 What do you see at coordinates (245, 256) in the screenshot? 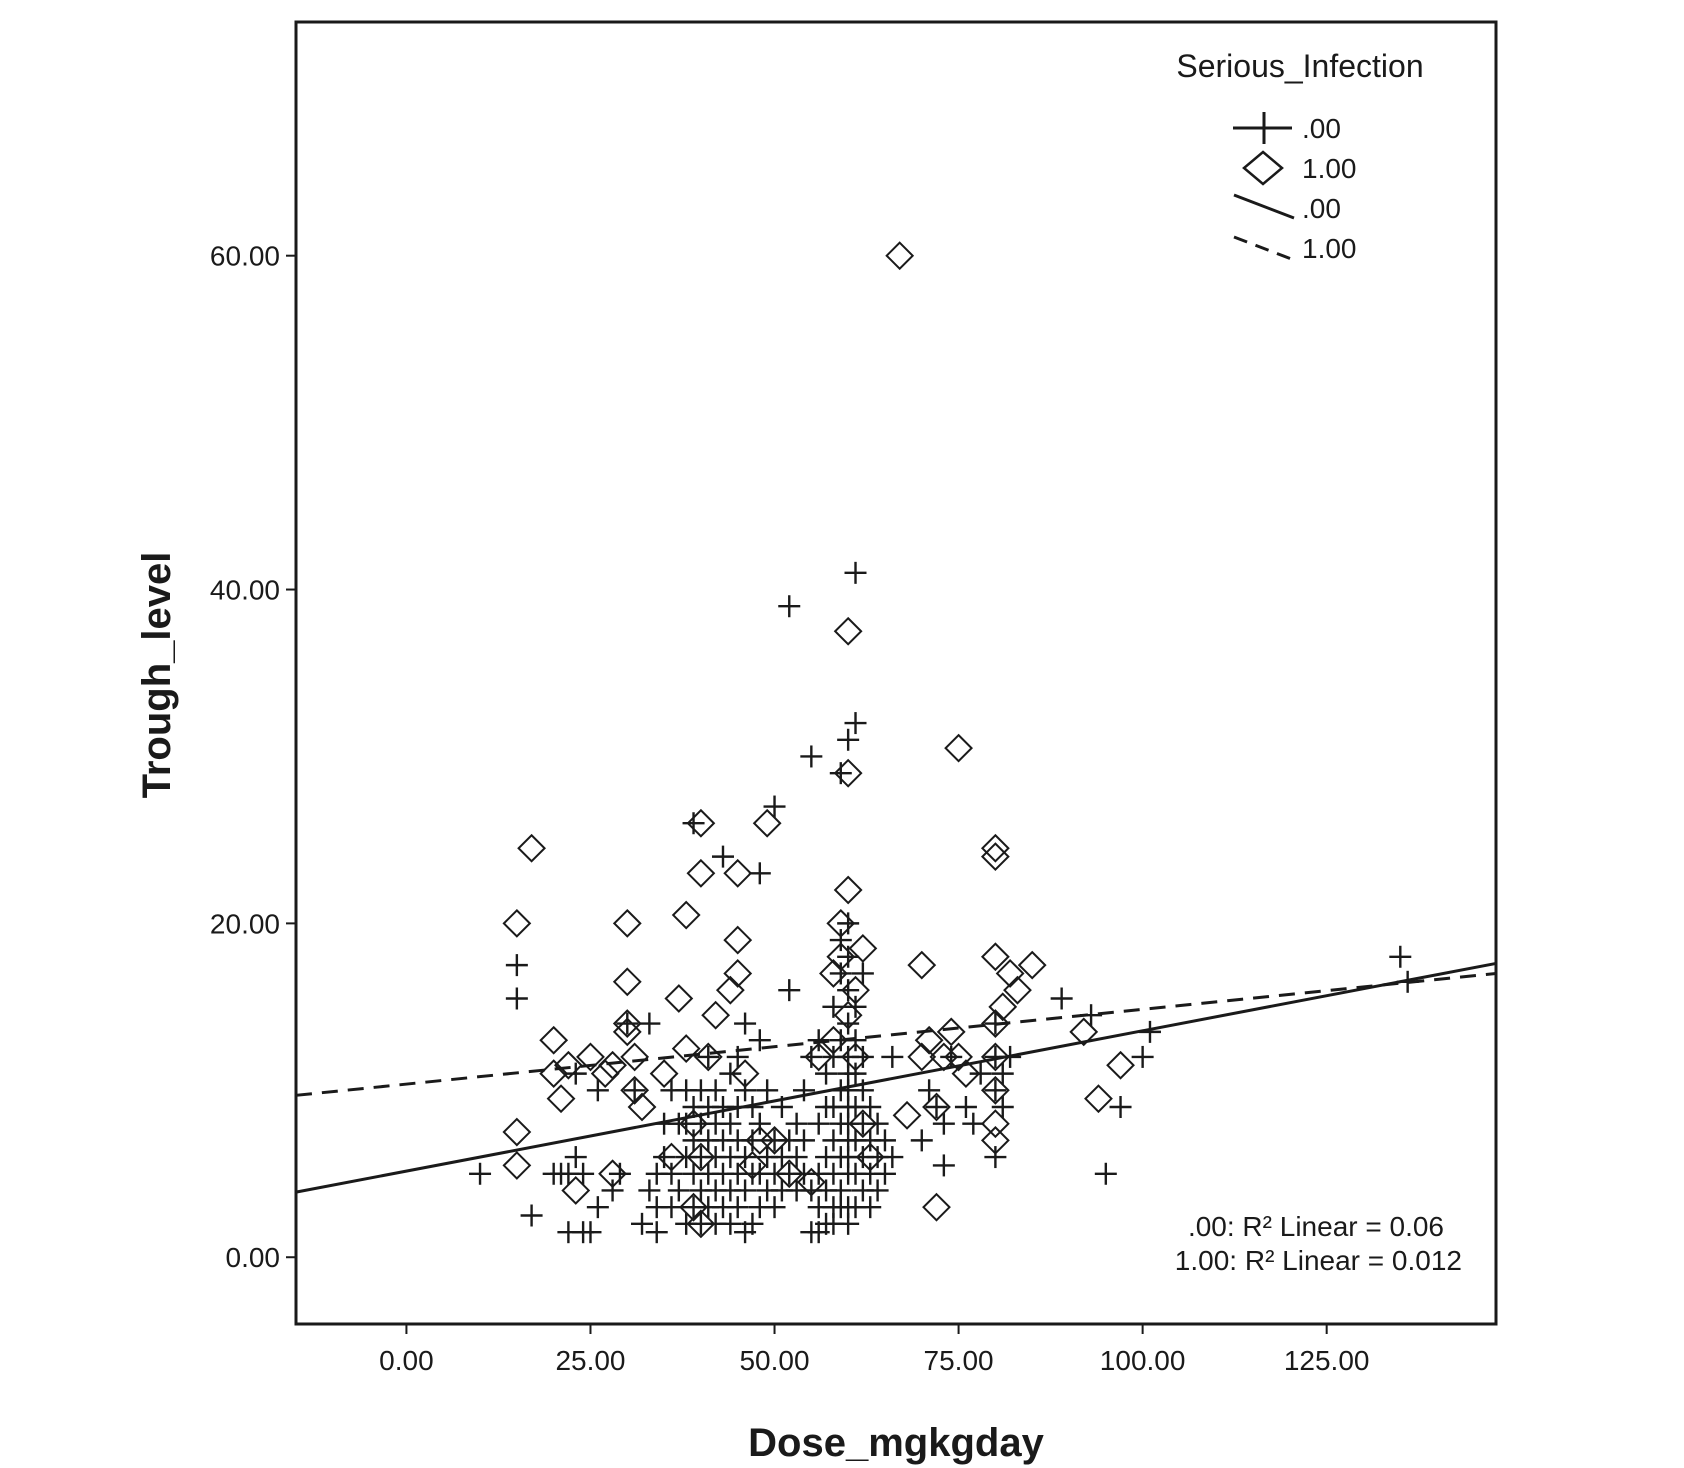
I see `y-tick-label: 60.00` at bounding box center [245, 256].